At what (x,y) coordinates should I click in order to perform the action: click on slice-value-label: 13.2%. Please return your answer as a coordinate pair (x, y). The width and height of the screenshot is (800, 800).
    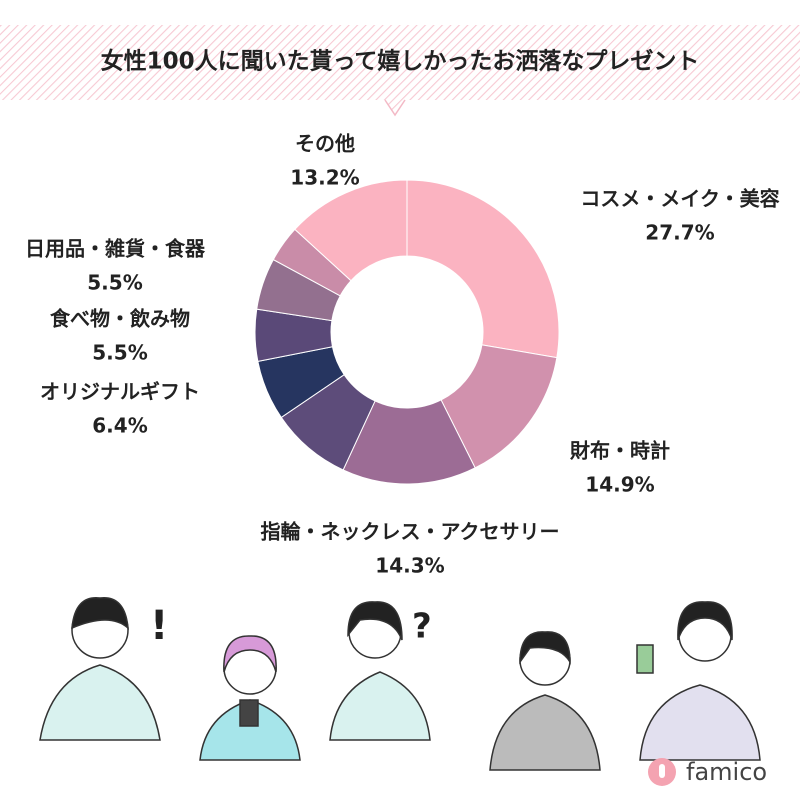
    Looking at the image, I should click on (324, 178).